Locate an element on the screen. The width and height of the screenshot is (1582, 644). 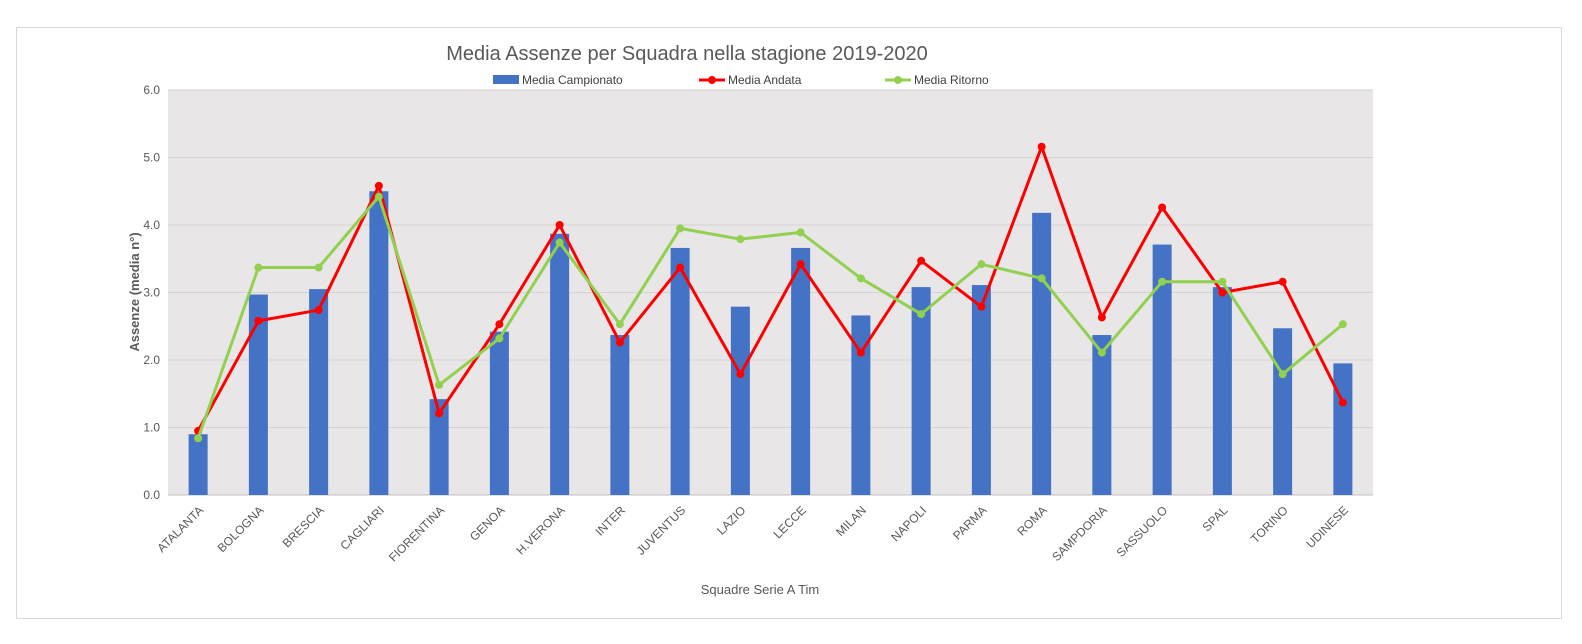
y-axis-ticks: 0.0 1.0 2.0 3.0 4.0 5.0 6.0 is located at coordinates (151, 292).